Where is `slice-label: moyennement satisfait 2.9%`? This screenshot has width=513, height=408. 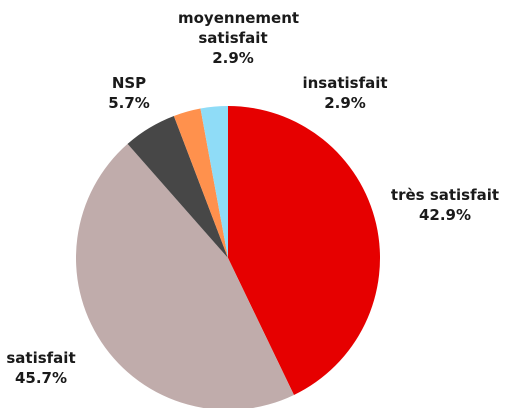
slice-label: moyennement satisfait 2.9% is located at coordinates (233, 38).